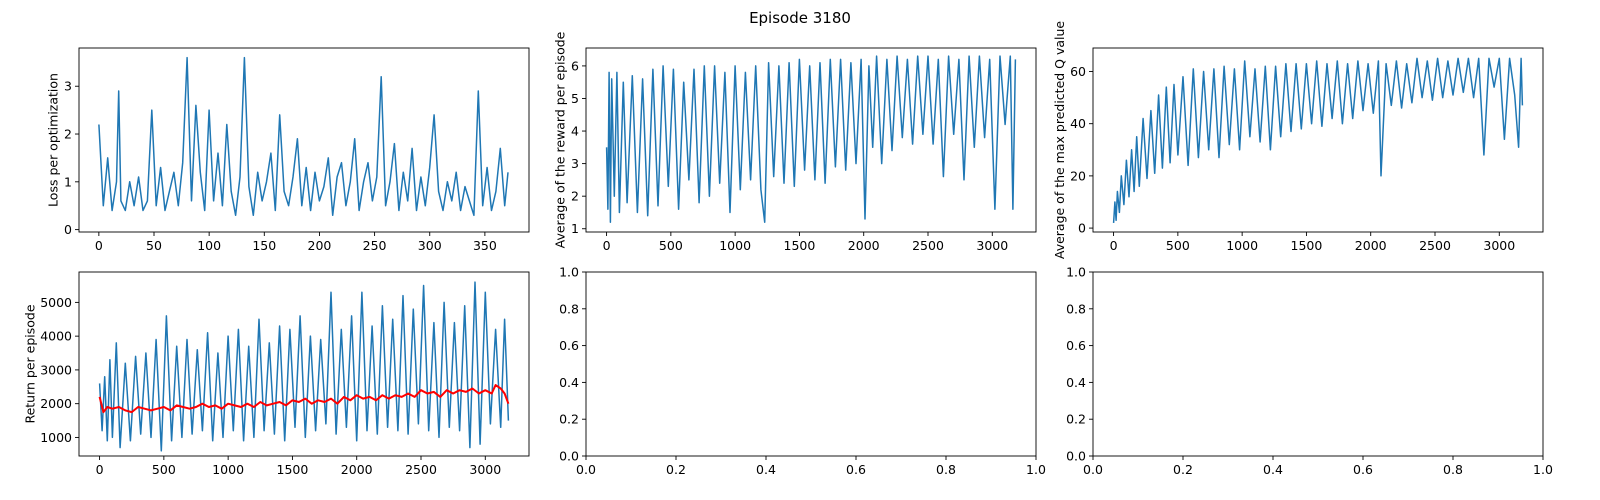 Image resolution: width=1600 pixels, height=500 pixels. Describe the element at coordinates (1078, 71) in the screenshot. I see `y-tick-label: 60` at that location.